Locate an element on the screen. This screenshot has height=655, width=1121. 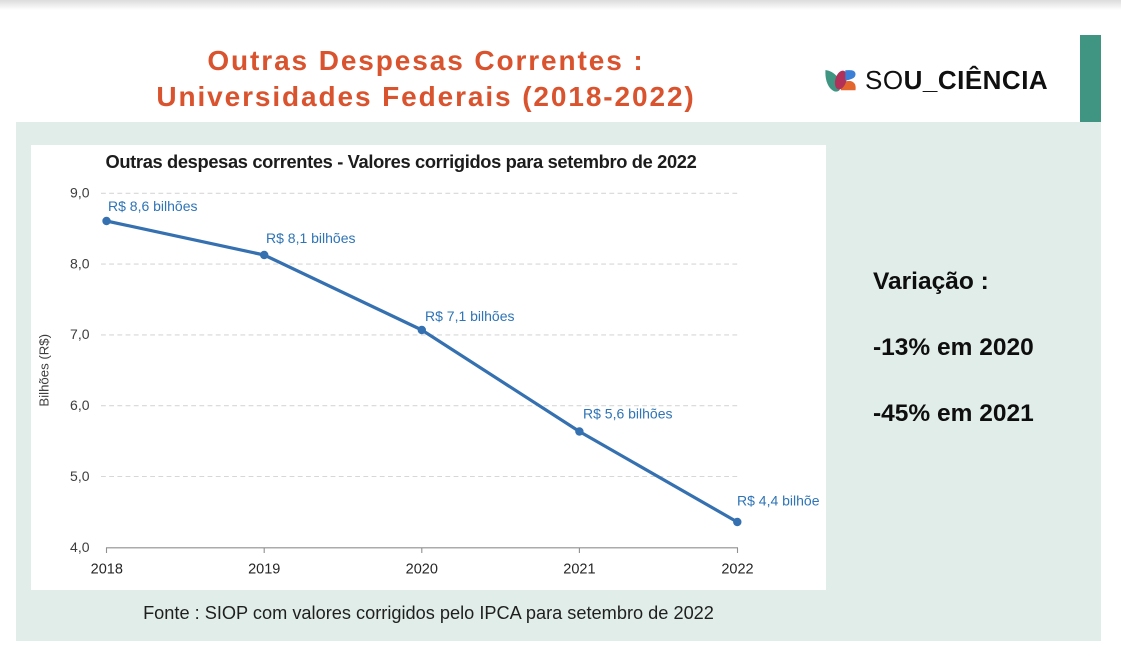
svg-text: Bilhões (R$) is located at coordinates (43, 370).